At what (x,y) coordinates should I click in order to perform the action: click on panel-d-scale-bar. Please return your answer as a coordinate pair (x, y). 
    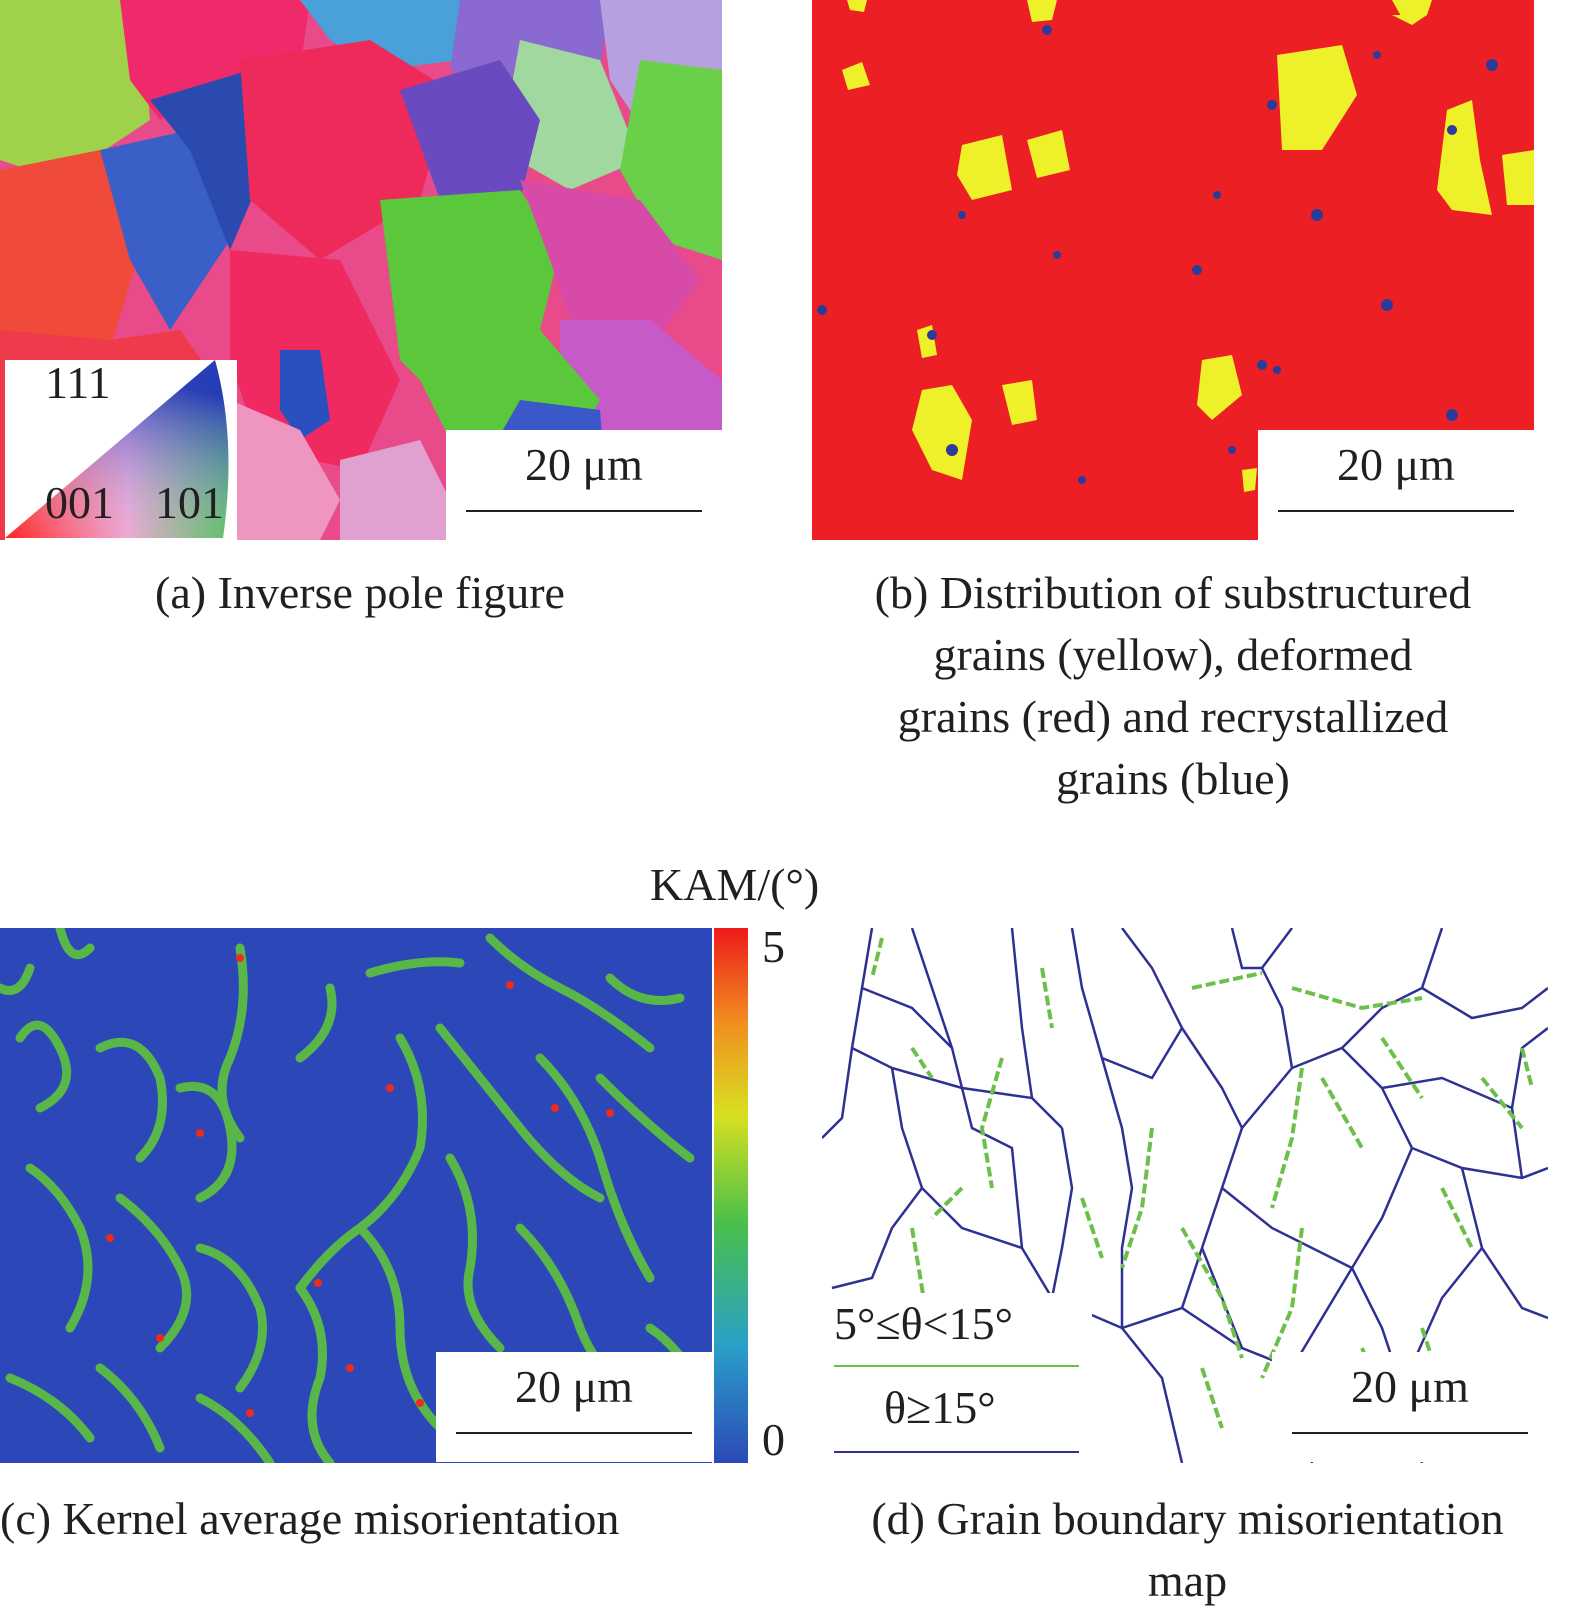
    Looking at the image, I should click on (1410, 1433).